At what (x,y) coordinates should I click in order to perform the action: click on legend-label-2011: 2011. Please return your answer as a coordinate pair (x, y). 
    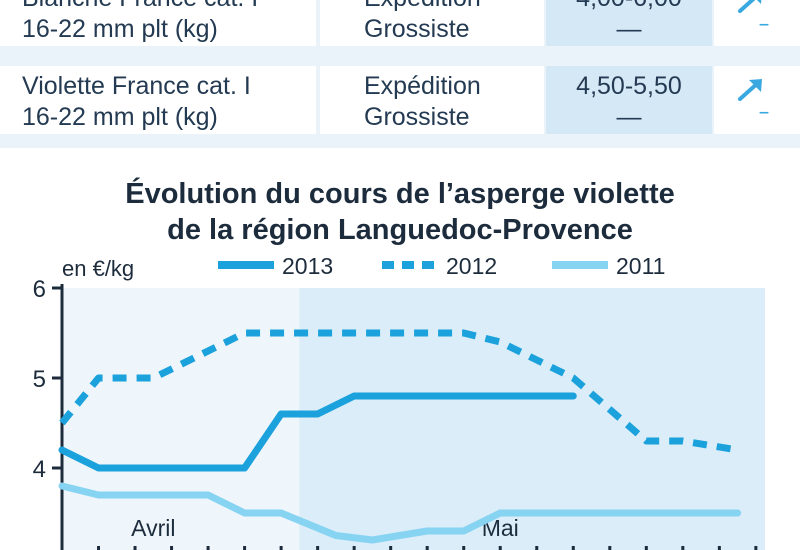
    Looking at the image, I should click on (640, 266).